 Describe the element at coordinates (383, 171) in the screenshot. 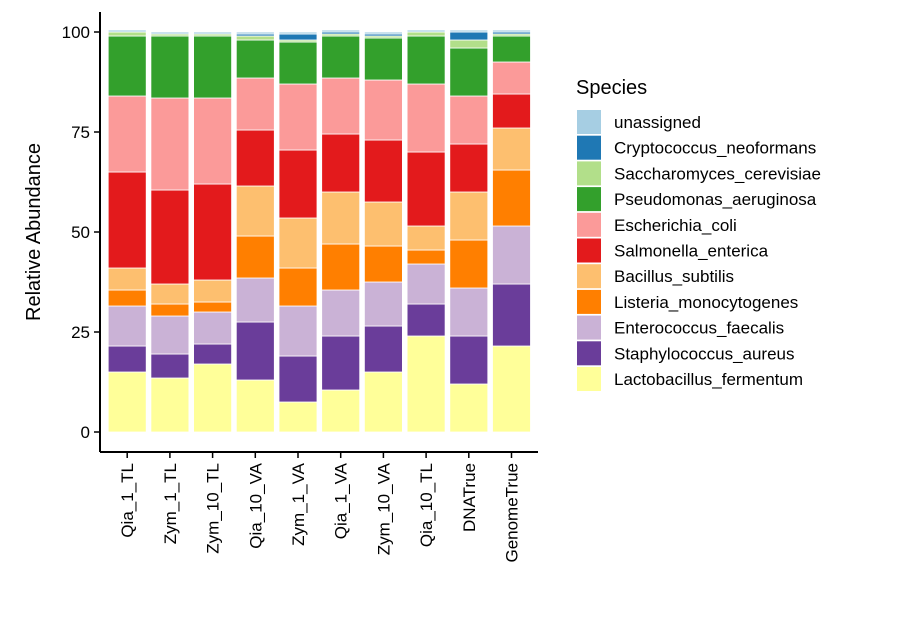

I see `bar-segment-zym-10-va-salmonella-enterica` at that location.